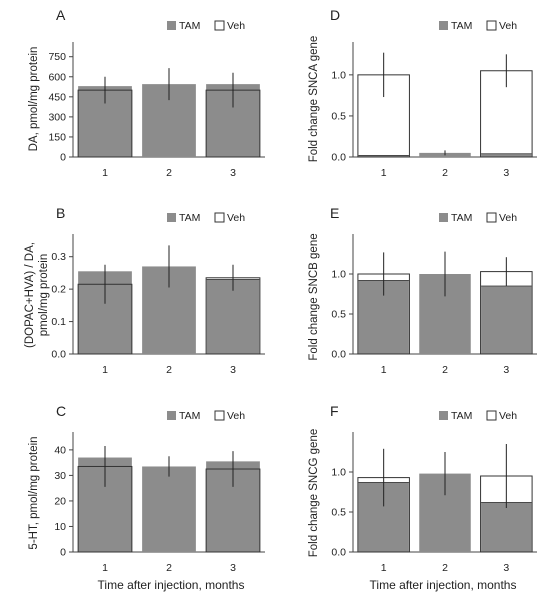 The width and height of the screenshot is (550, 604). Describe the element at coordinates (60, 527) in the screenshot. I see `y-tick-label: 10` at that location.